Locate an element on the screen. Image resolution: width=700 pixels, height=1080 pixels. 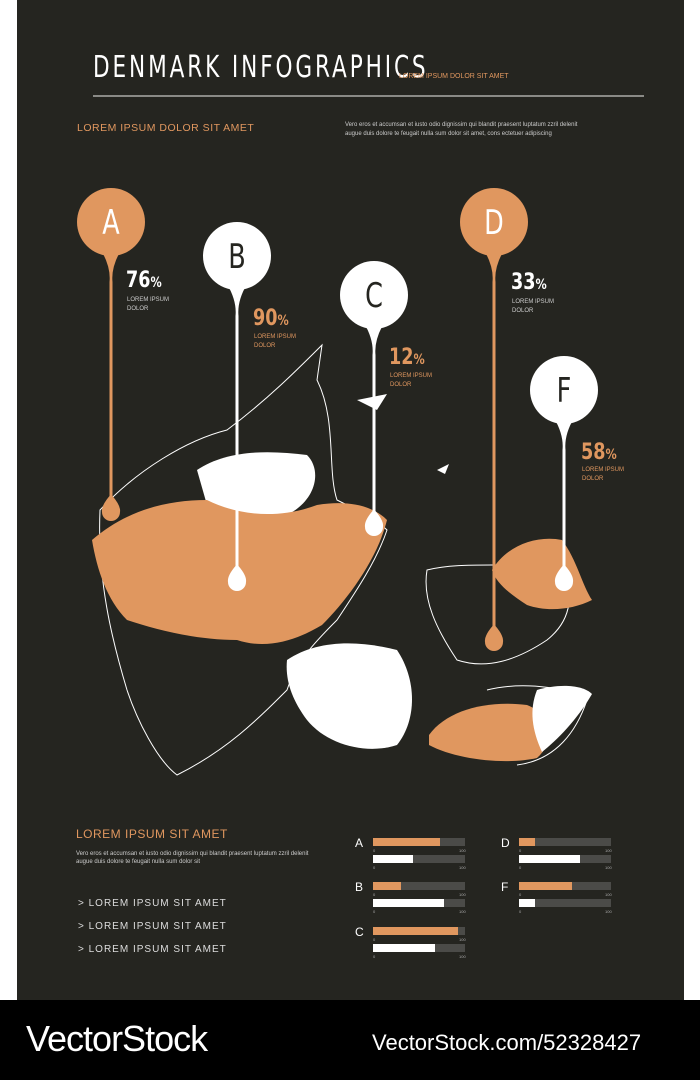
pin-a: A is located at coordinates (111, 354).